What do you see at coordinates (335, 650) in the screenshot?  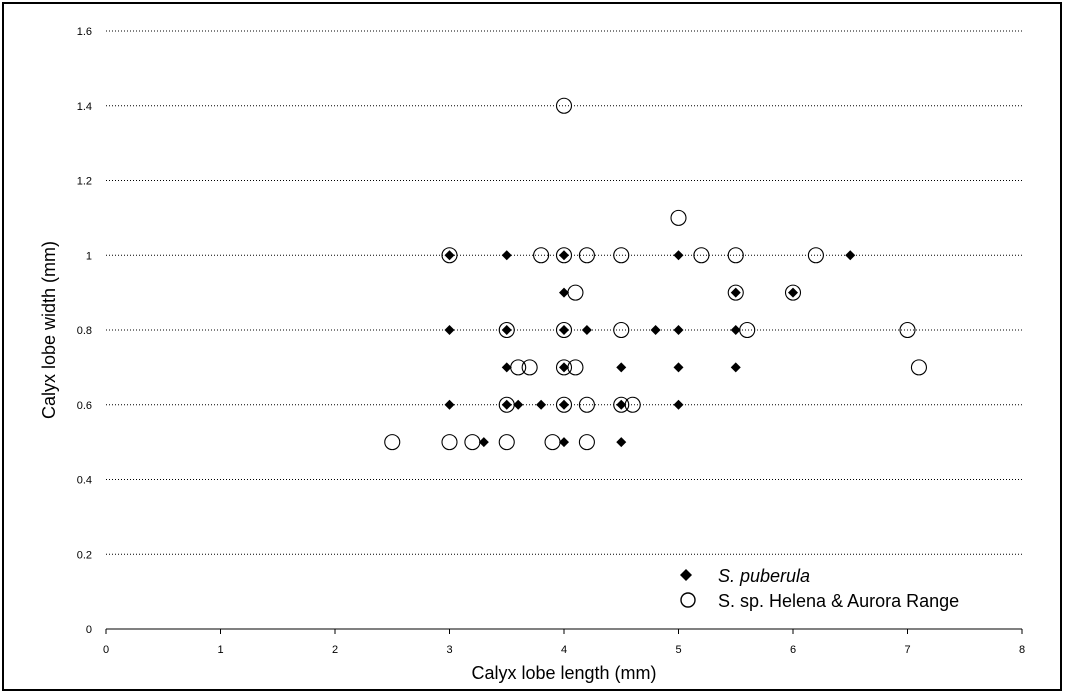 I see `x-tick-label: 2` at bounding box center [335, 650].